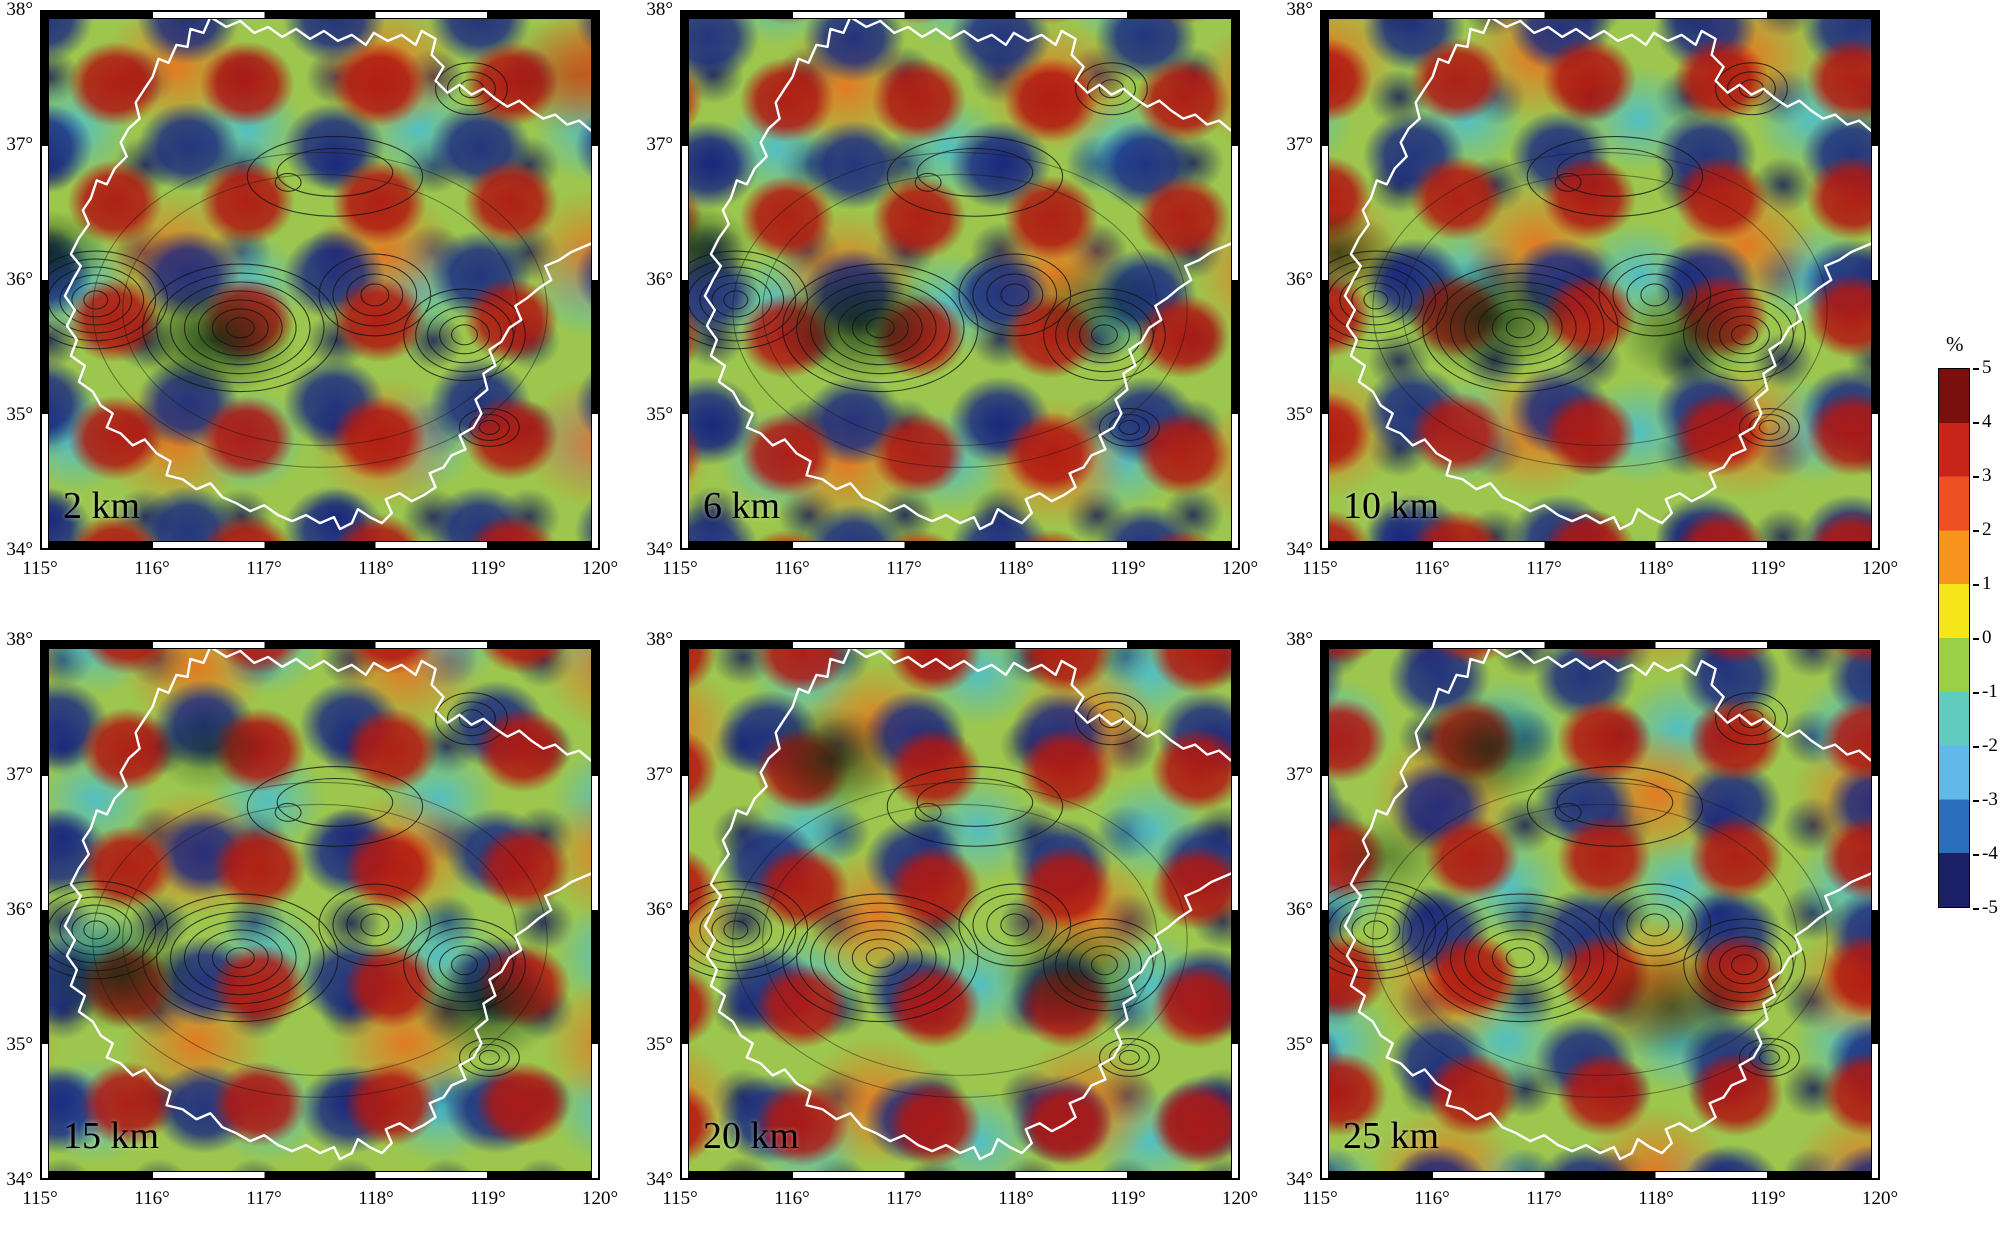 This screenshot has width=2000, height=1238. Describe the element at coordinates (751, 1136) in the screenshot. I see `depth-label: 20 km` at that location.